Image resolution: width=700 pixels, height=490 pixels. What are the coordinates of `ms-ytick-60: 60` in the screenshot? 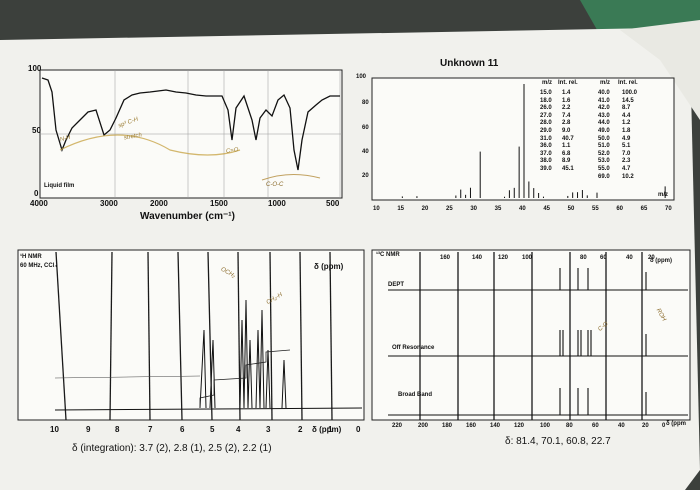 It's located at (365, 128).